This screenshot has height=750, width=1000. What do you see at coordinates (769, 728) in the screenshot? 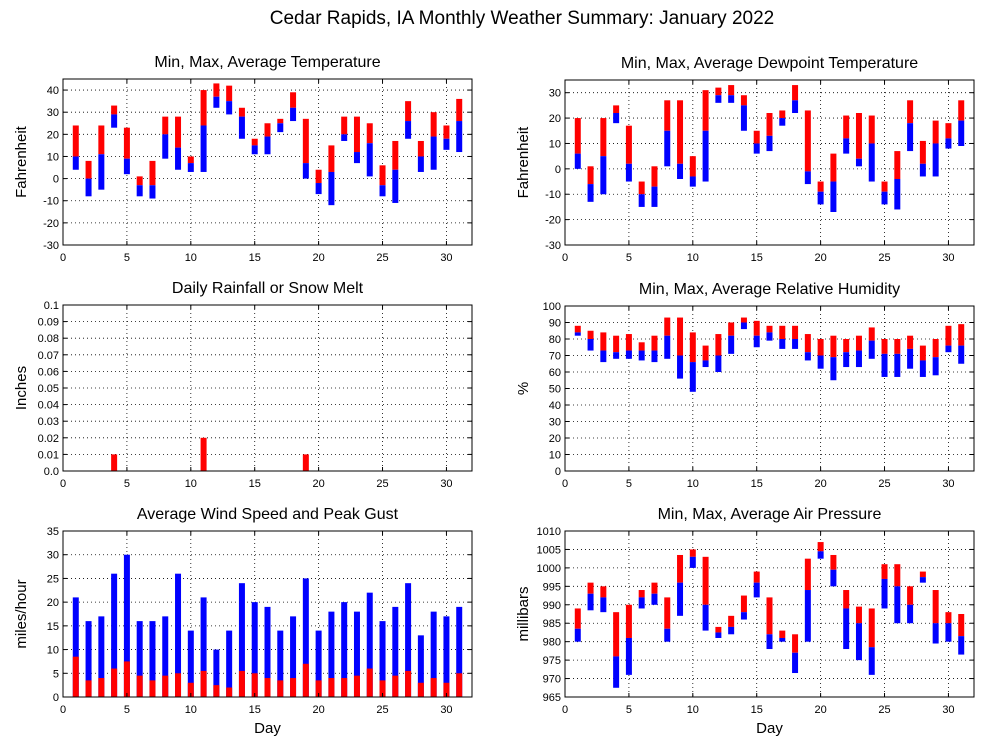
I see `x-axis-label: Day` at bounding box center [769, 728].